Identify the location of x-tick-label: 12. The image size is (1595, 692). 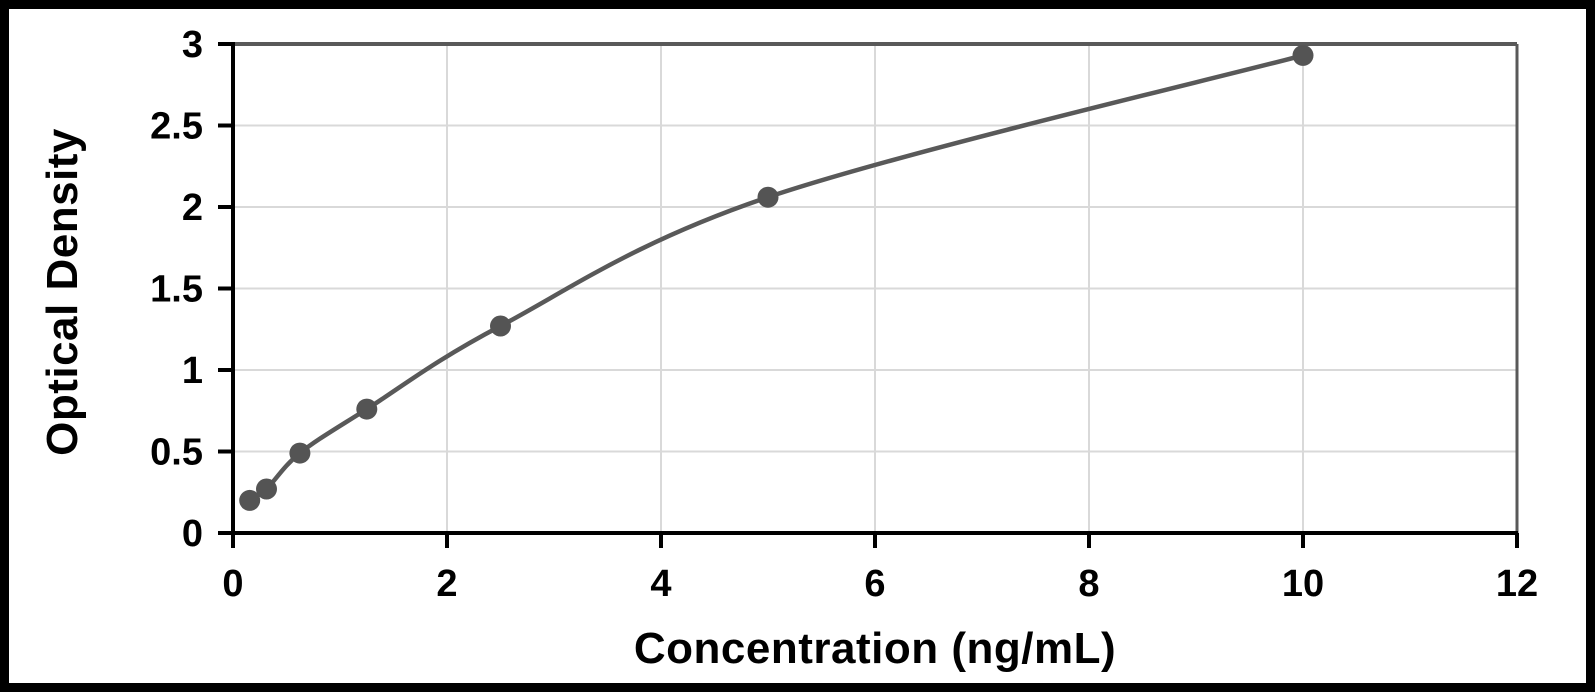
(1517, 584).